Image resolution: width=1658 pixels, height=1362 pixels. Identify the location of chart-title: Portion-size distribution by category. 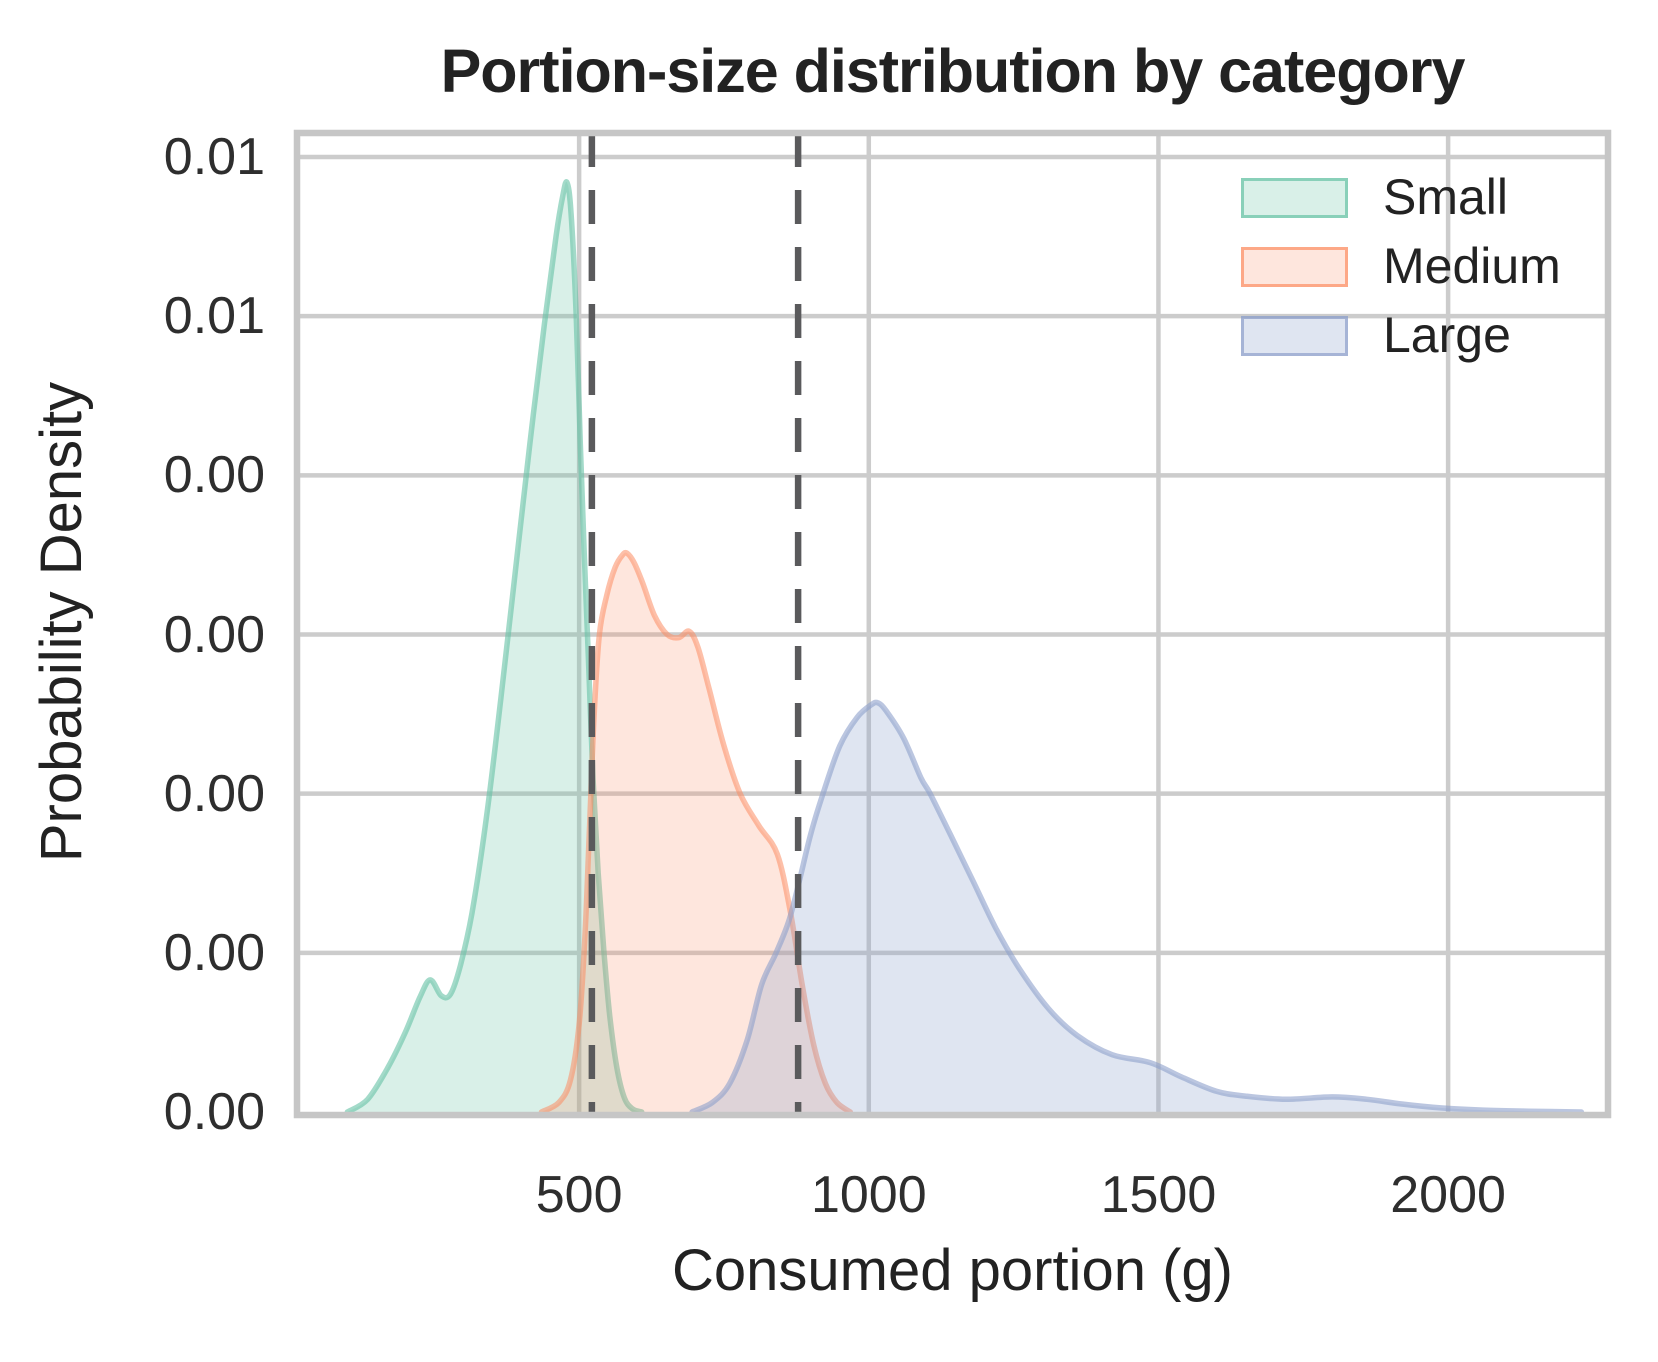
(953, 71).